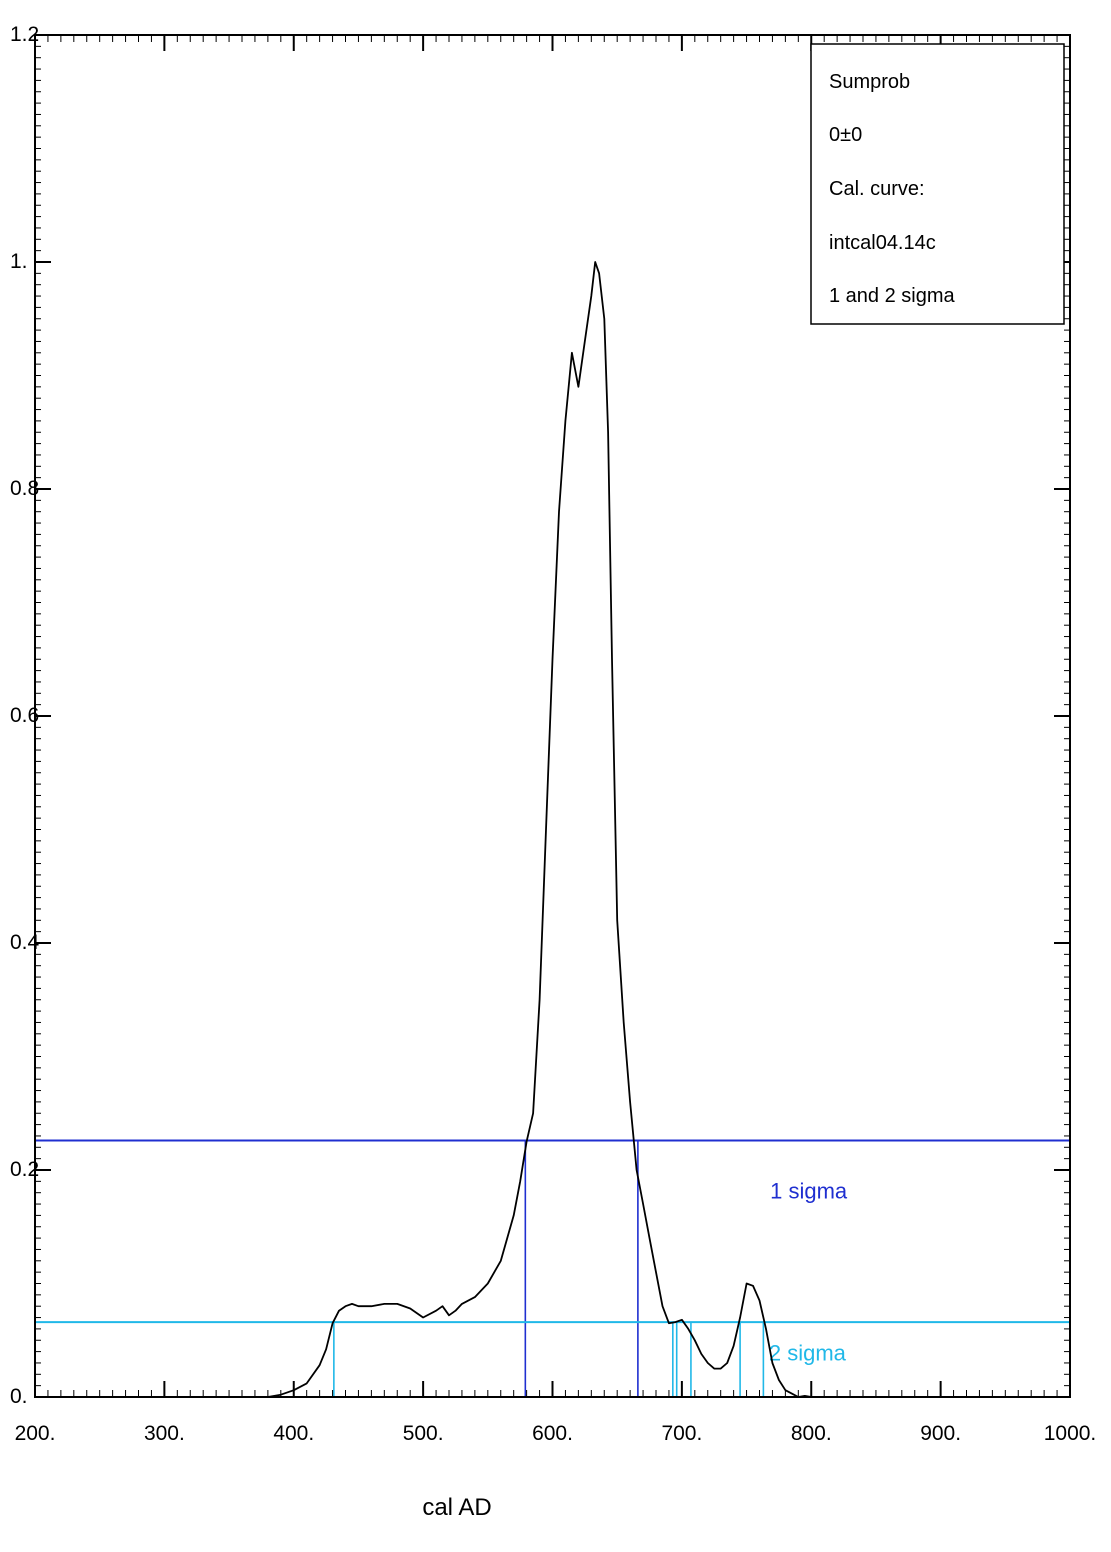  What do you see at coordinates (24, 488) in the screenshot?
I see `y-tick-label: 0.8` at bounding box center [24, 488].